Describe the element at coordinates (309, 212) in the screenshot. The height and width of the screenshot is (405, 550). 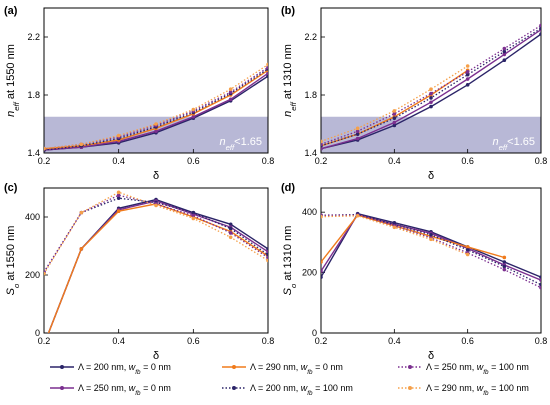
I see `y-tick-label: 400` at that location.